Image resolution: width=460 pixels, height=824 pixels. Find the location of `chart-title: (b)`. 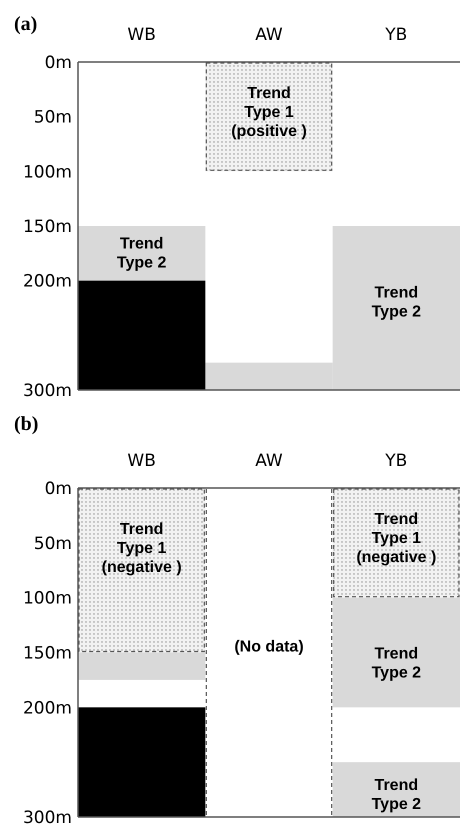

chart-title: (b) is located at coordinates (26, 424).